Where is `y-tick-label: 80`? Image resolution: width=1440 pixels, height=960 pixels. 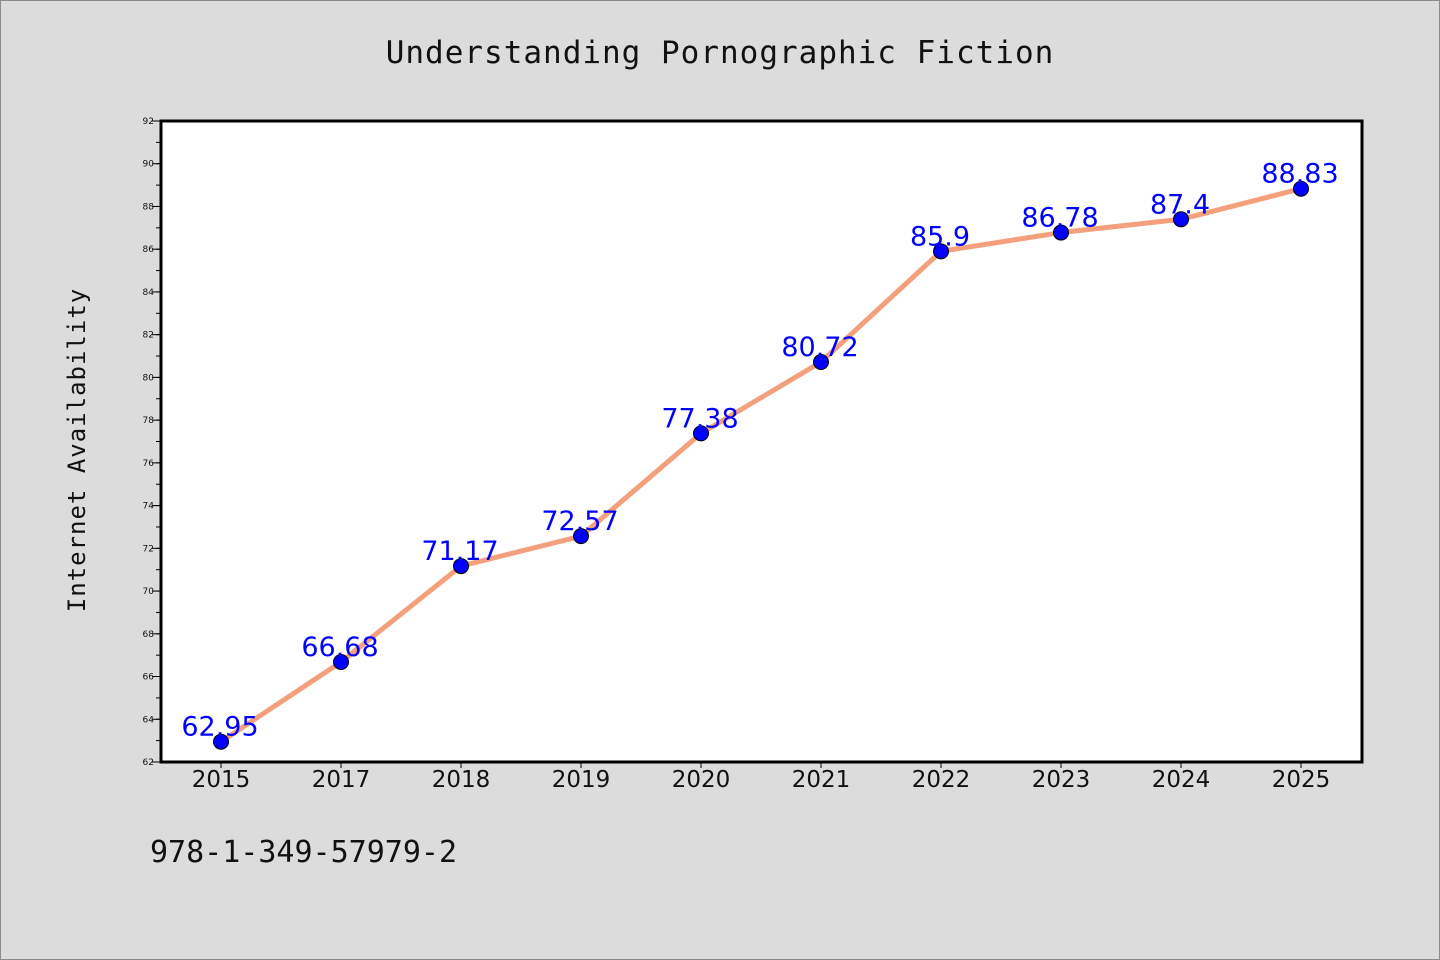 y-tick-label: 80 is located at coordinates (149, 378).